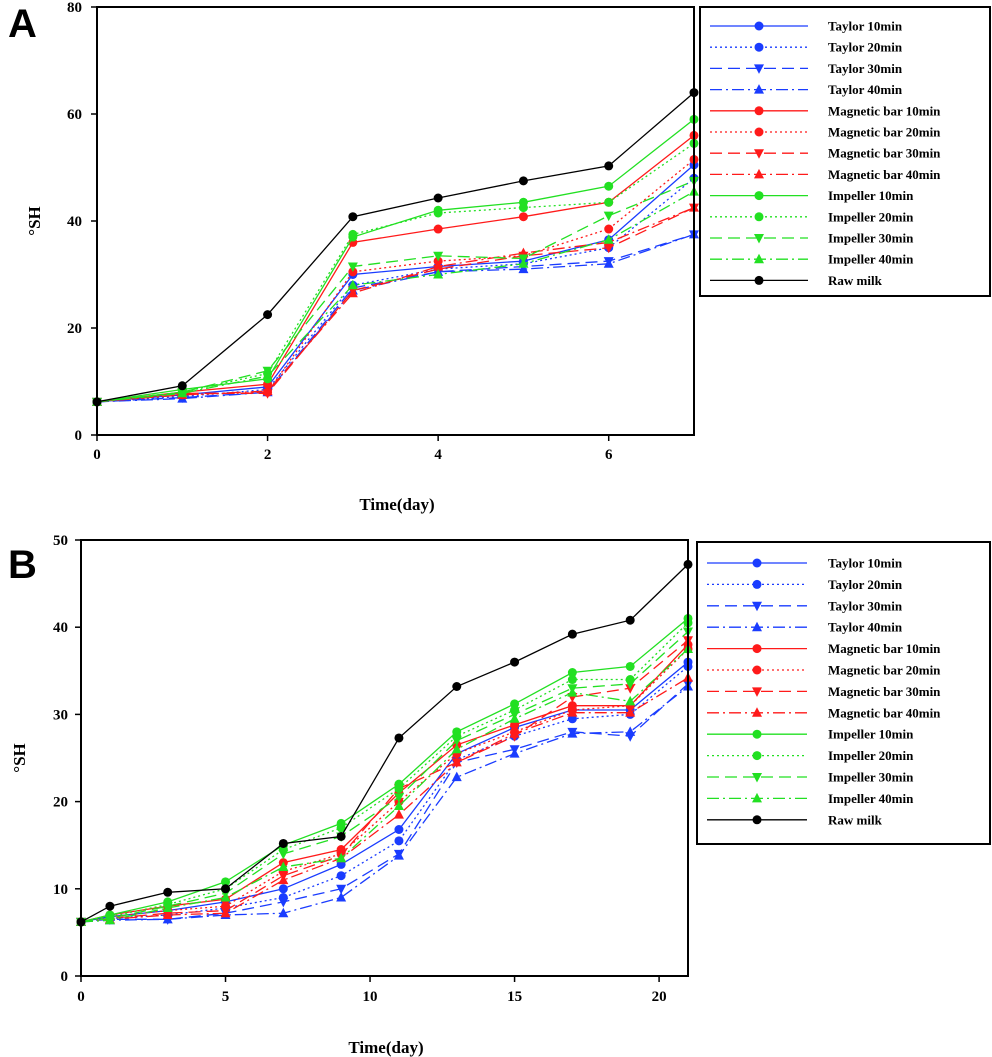  What do you see at coordinates (884, 712) in the screenshot?
I see `panel-b-legend-label: Magnetic bar 40min` at bounding box center [884, 712].